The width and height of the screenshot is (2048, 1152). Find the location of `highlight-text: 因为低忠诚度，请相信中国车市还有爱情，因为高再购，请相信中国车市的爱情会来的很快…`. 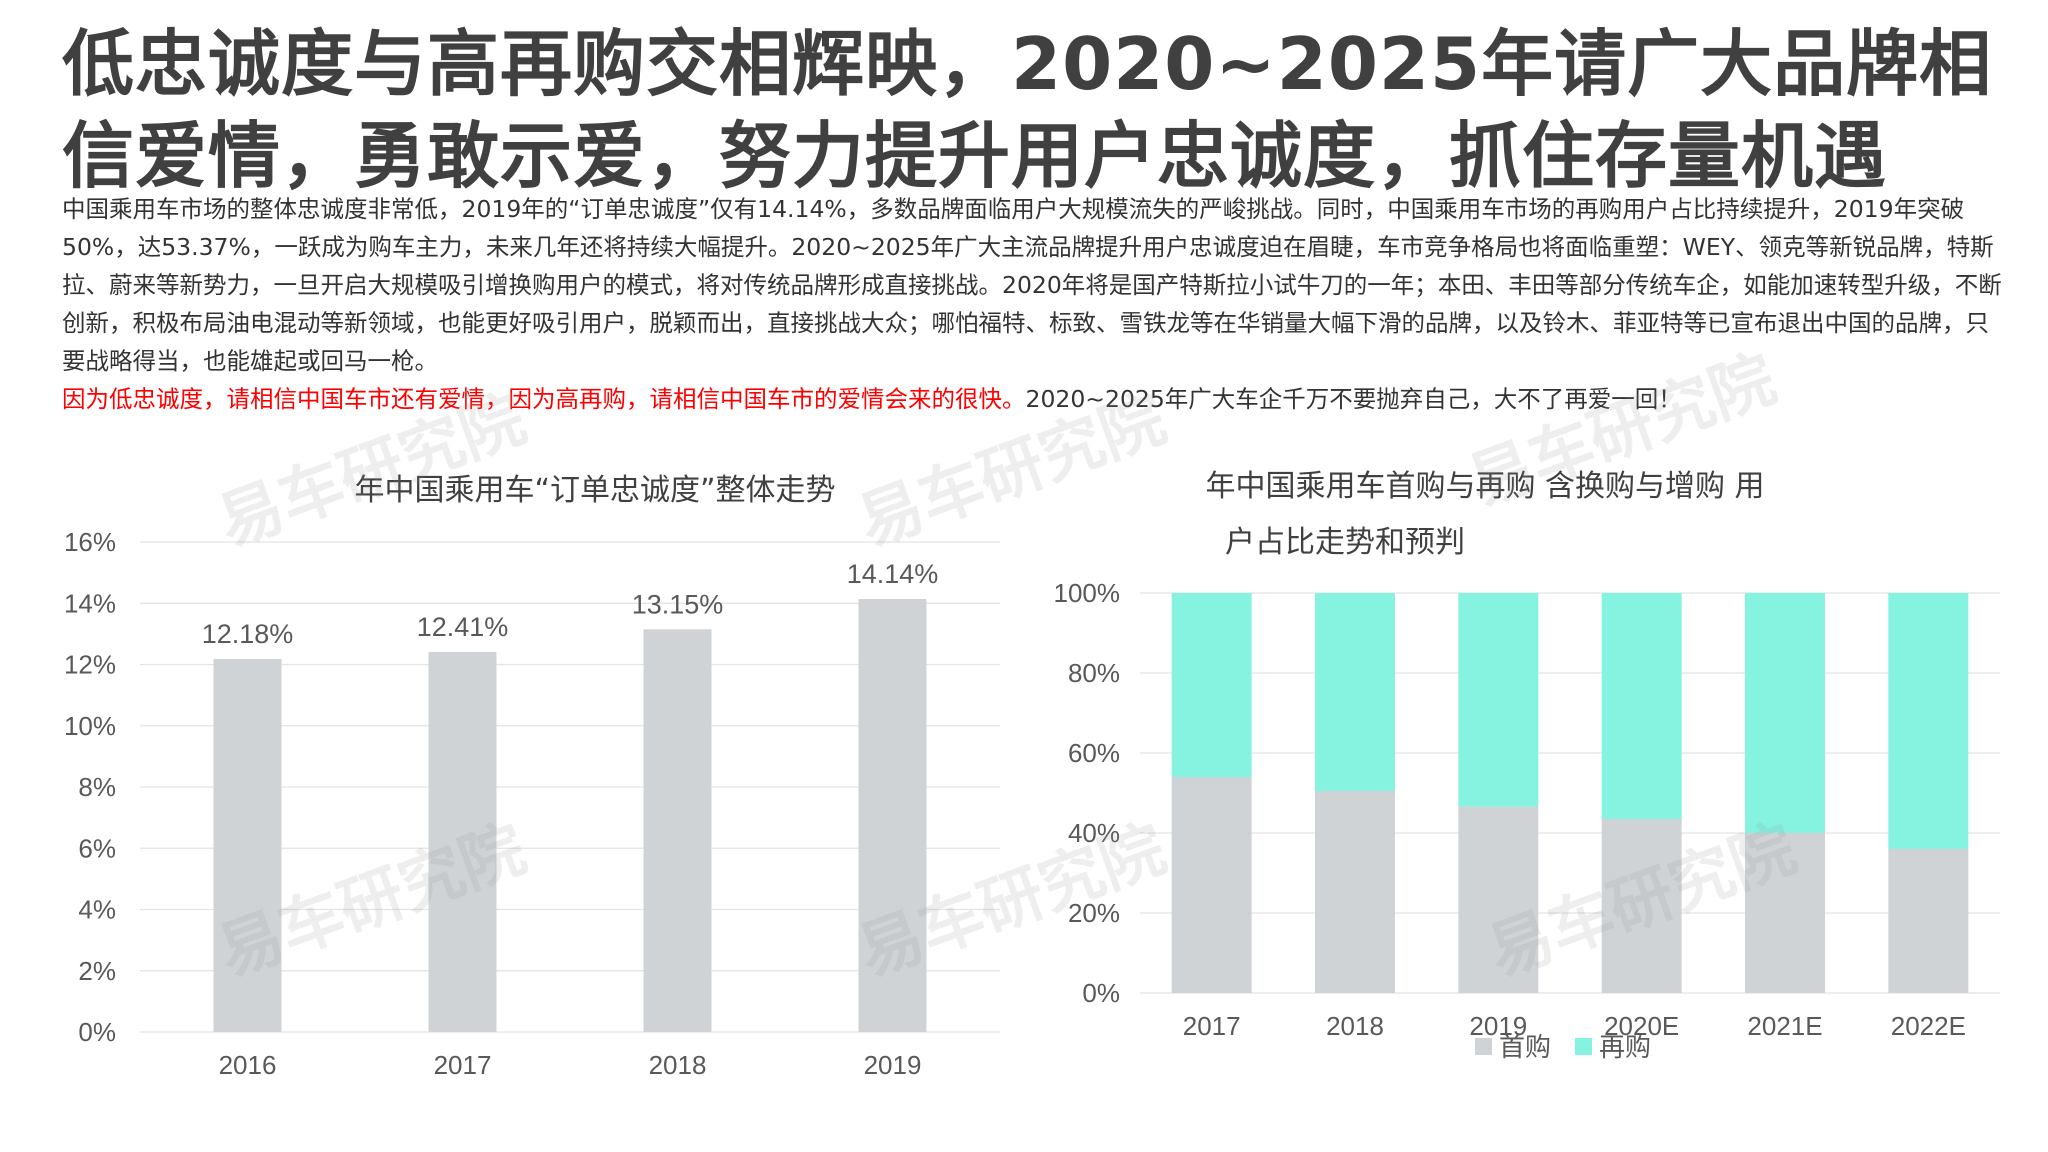

highlight-text: 因为低忠诚度，请相信中国车市还有爱情，因为高再购，请相信中国车市的爱情会来的很快… is located at coordinates (544, 399).